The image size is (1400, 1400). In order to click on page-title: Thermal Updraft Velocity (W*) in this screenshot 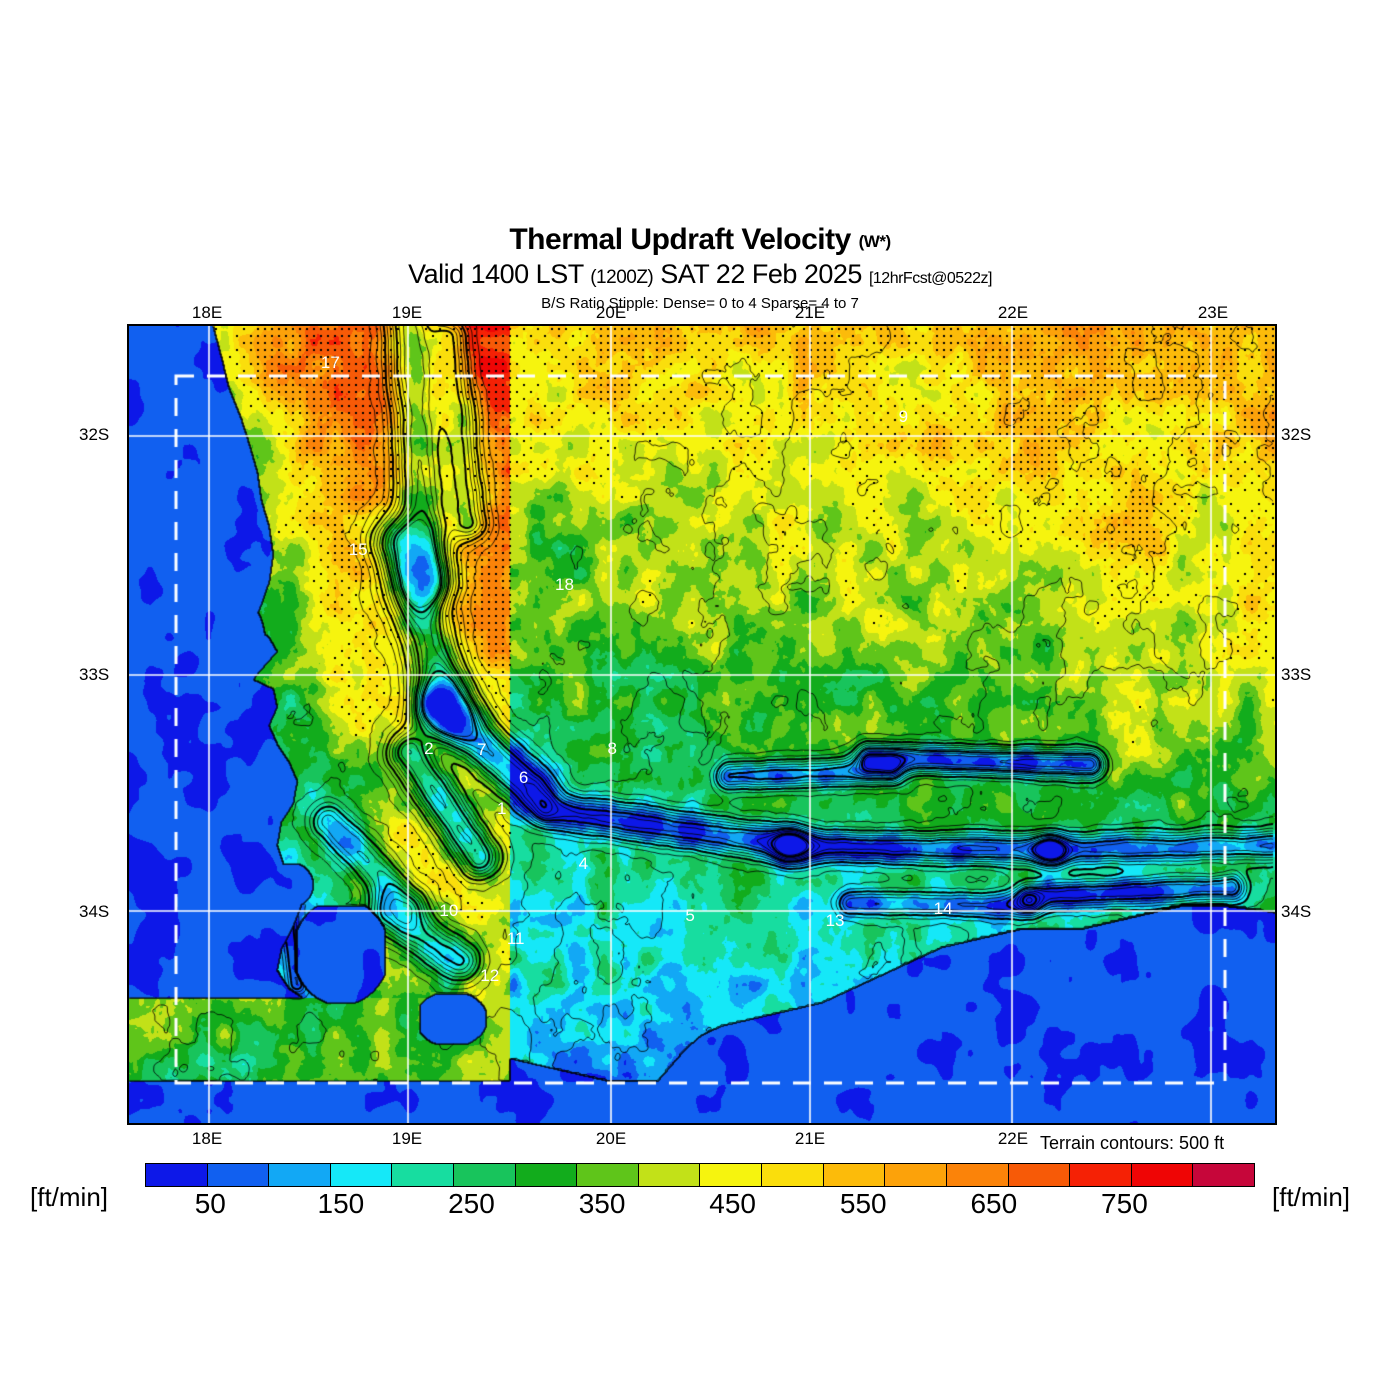, I will do `click(700, 241)`.